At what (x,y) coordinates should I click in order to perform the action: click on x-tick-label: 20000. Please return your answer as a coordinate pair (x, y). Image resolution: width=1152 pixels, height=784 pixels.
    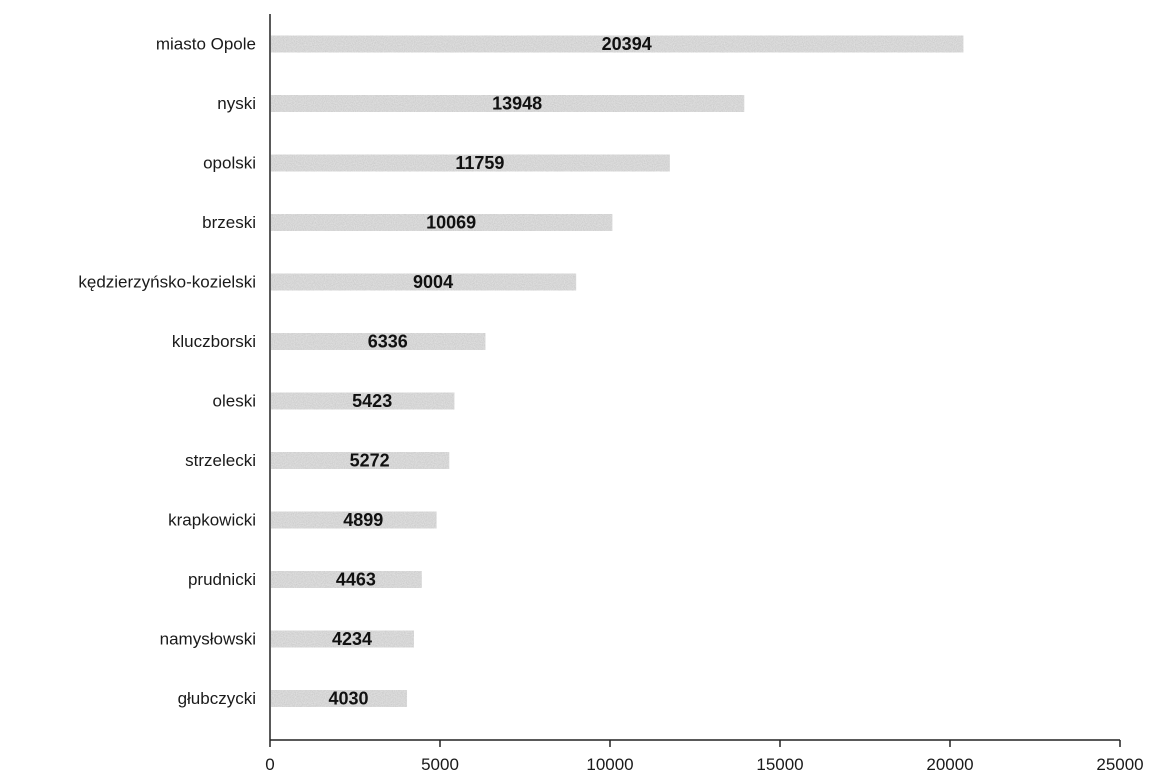
    Looking at the image, I should click on (949, 764).